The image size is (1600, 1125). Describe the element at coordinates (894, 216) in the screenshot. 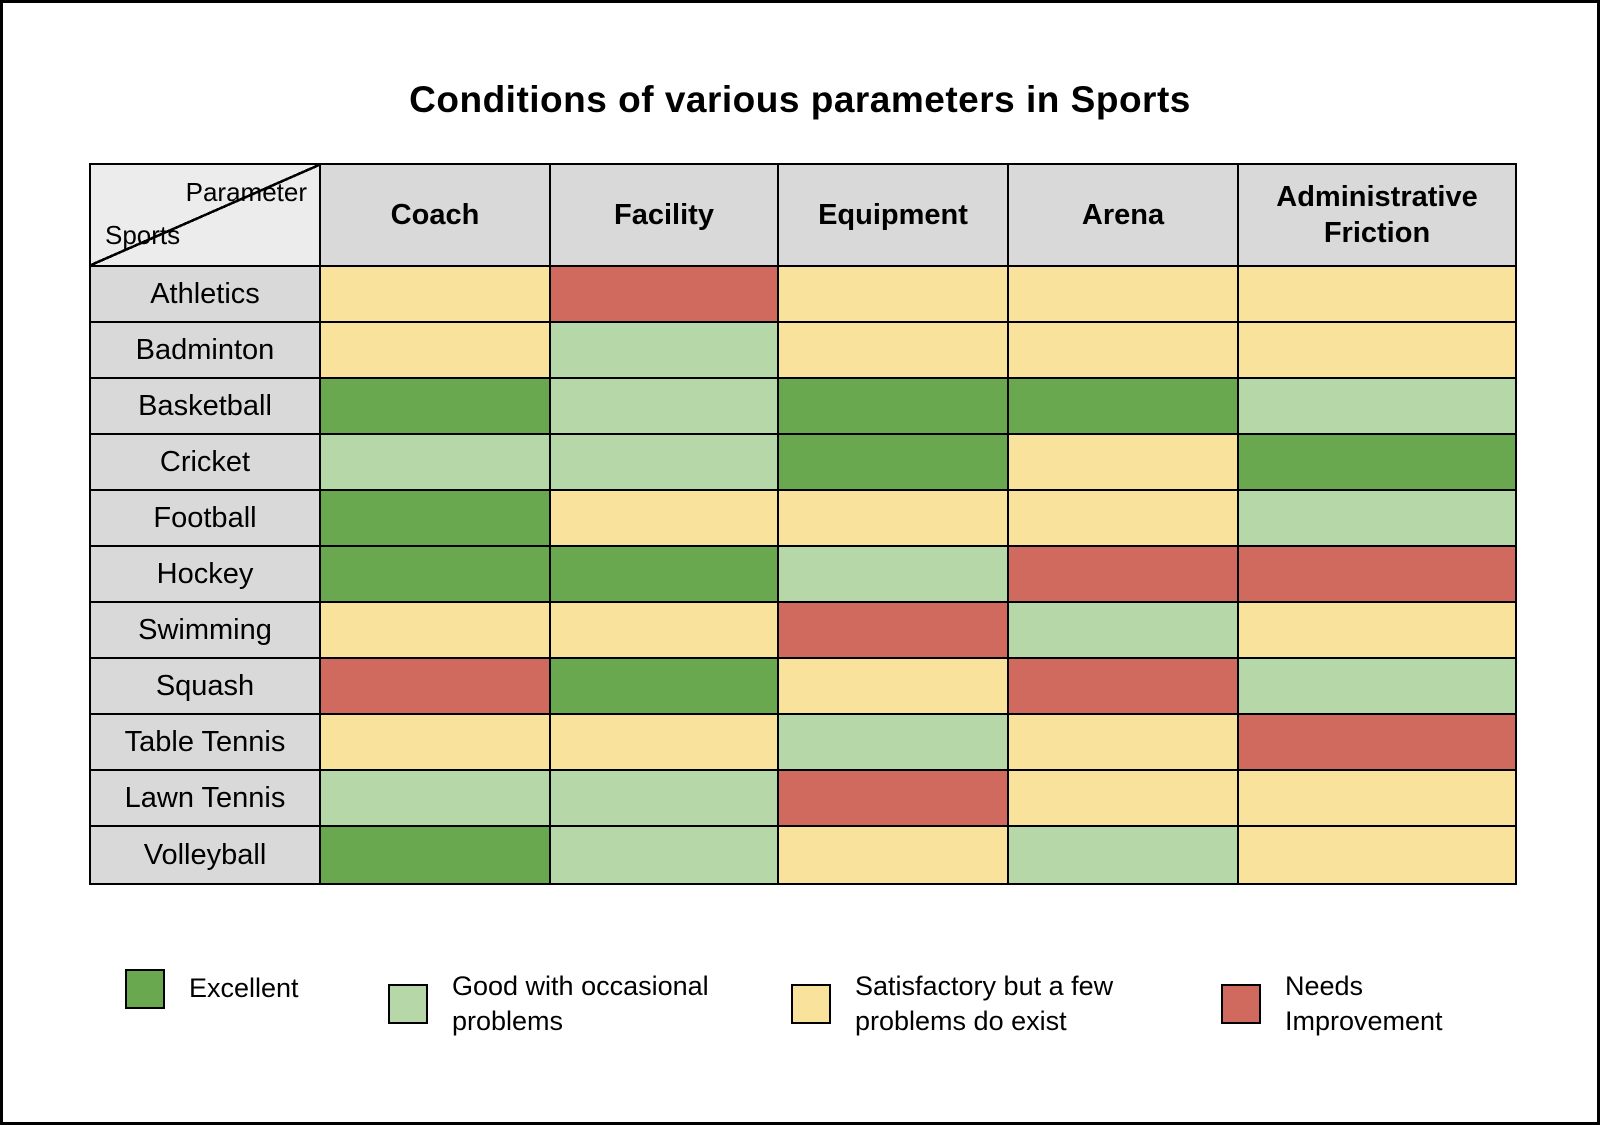

I see `column-header-equipment: Equipment` at that location.